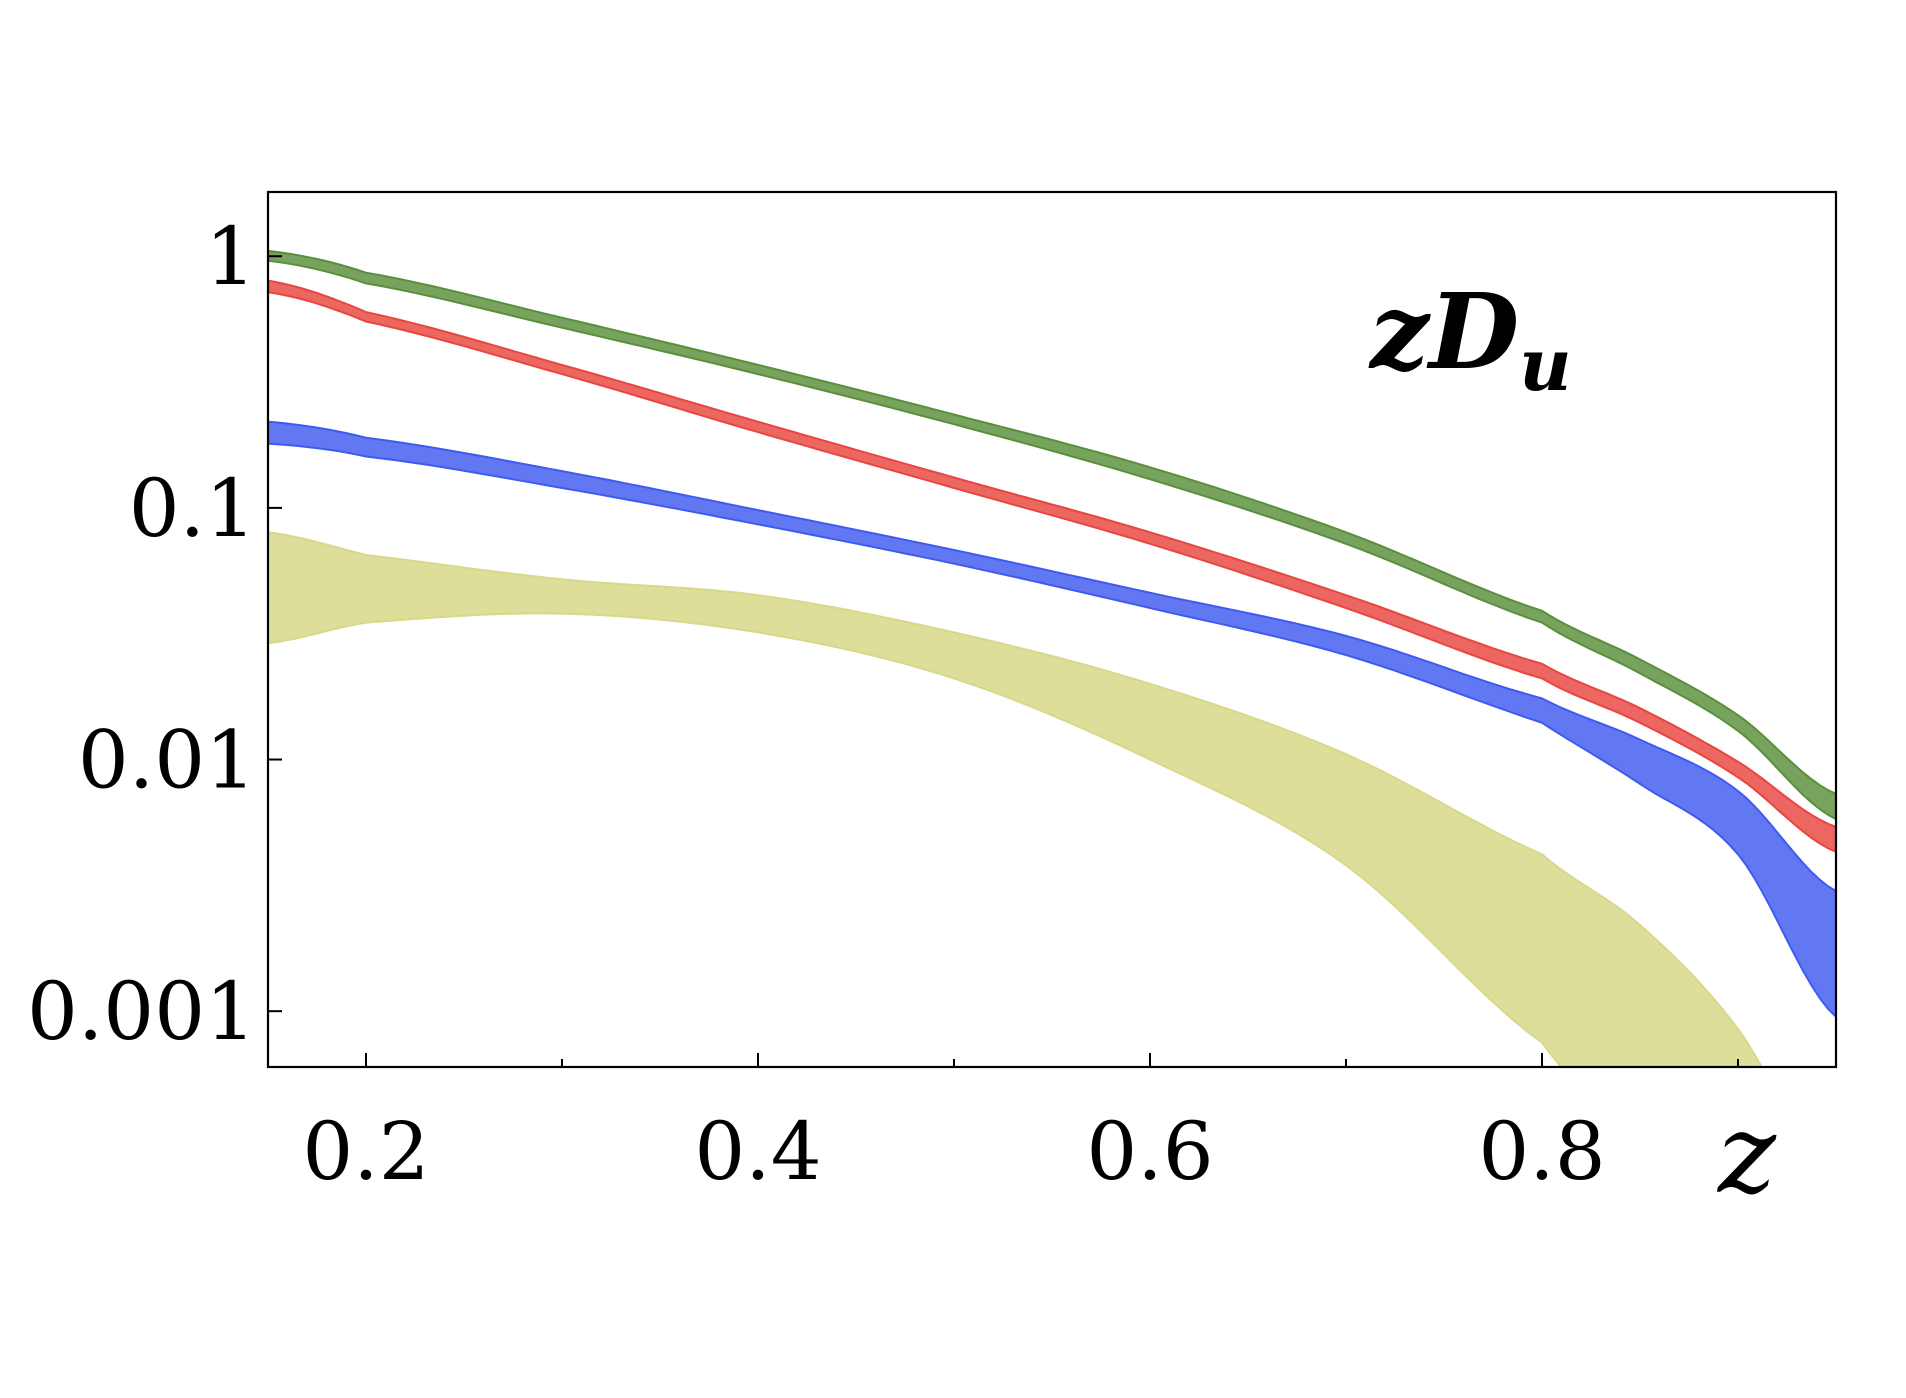 This screenshot has height=1398, width=1906. Describe the element at coordinates (167, 760) in the screenshot. I see `y-tick-label: 0.01` at that location.